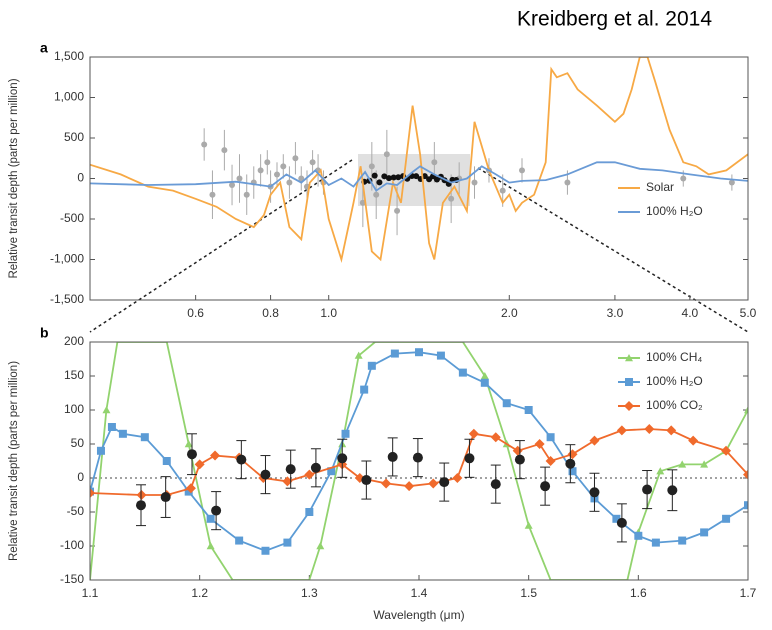 The width and height of the screenshot is (772, 630). Describe the element at coordinates (199, 593) in the screenshot. I see `x-tick-label: 1.2` at that location.